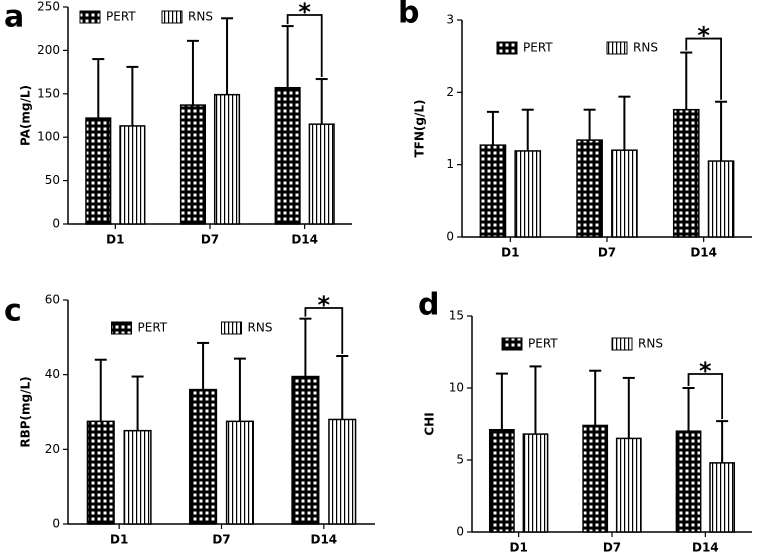 The image size is (762, 553). What do you see at coordinates (456, 388) in the screenshot?
I see `y-tick-label: 10` at bounding box center [456, 388].